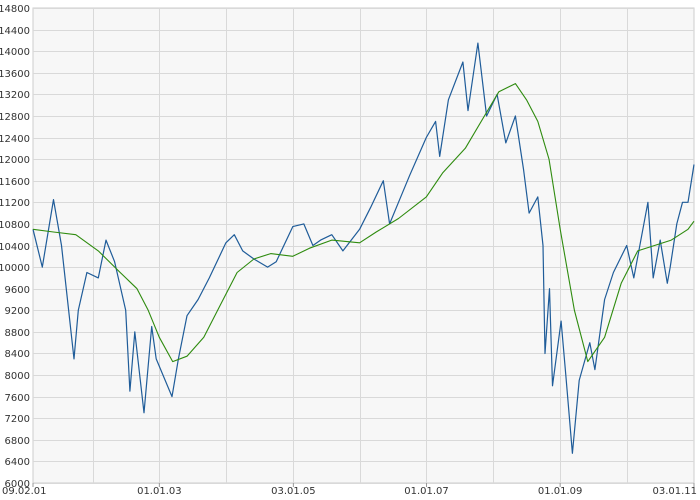 This screenshot has width=700, height=500. What do you see at coordinates (15, 9) in the screenshot?
I see `y-tick-label: 14800` at bounding box center [15, 9].